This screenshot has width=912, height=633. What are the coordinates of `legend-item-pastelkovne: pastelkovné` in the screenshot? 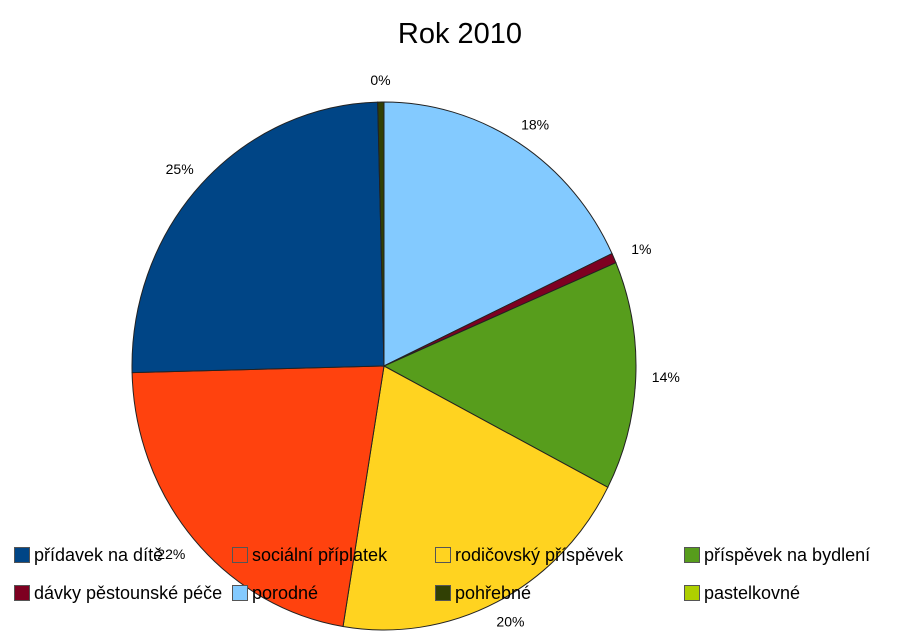 It's located at (742, 593).